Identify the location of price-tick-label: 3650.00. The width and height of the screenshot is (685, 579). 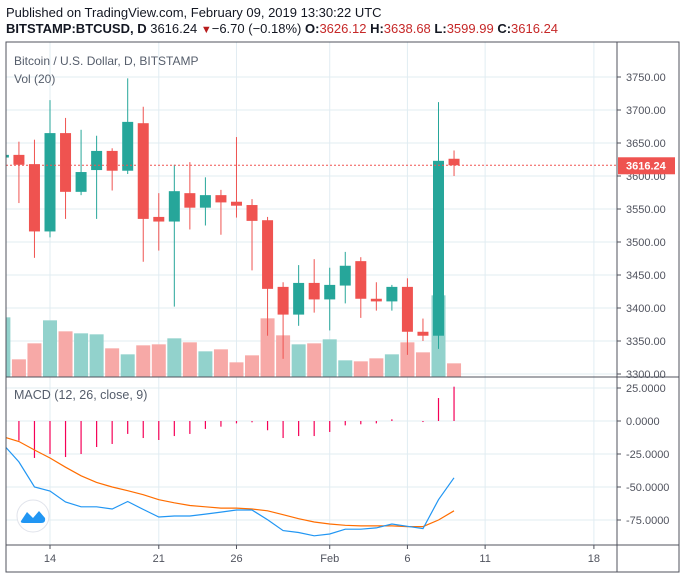
(646, 144).